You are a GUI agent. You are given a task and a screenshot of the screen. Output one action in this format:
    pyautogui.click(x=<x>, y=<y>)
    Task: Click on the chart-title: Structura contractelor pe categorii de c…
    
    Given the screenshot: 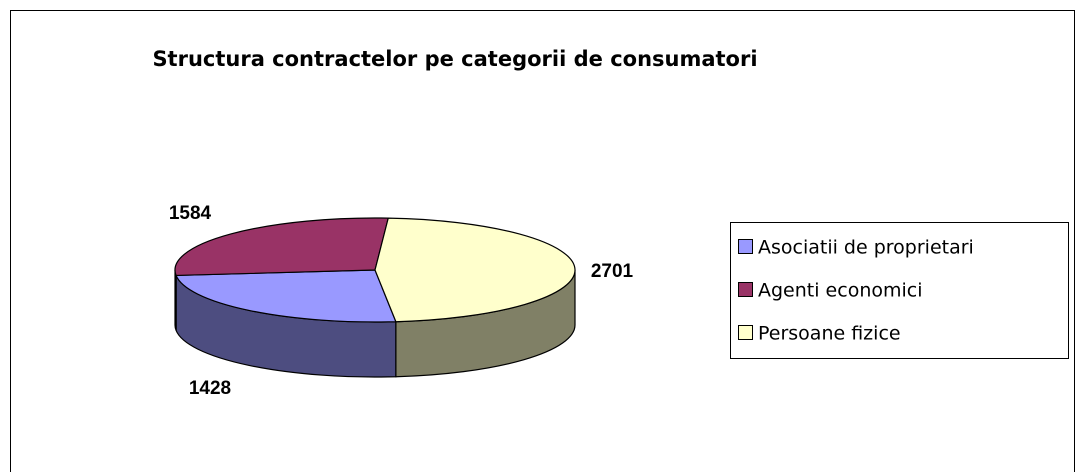 What is the action you would take?
    pyautogui.click(x=454, y=59)
    